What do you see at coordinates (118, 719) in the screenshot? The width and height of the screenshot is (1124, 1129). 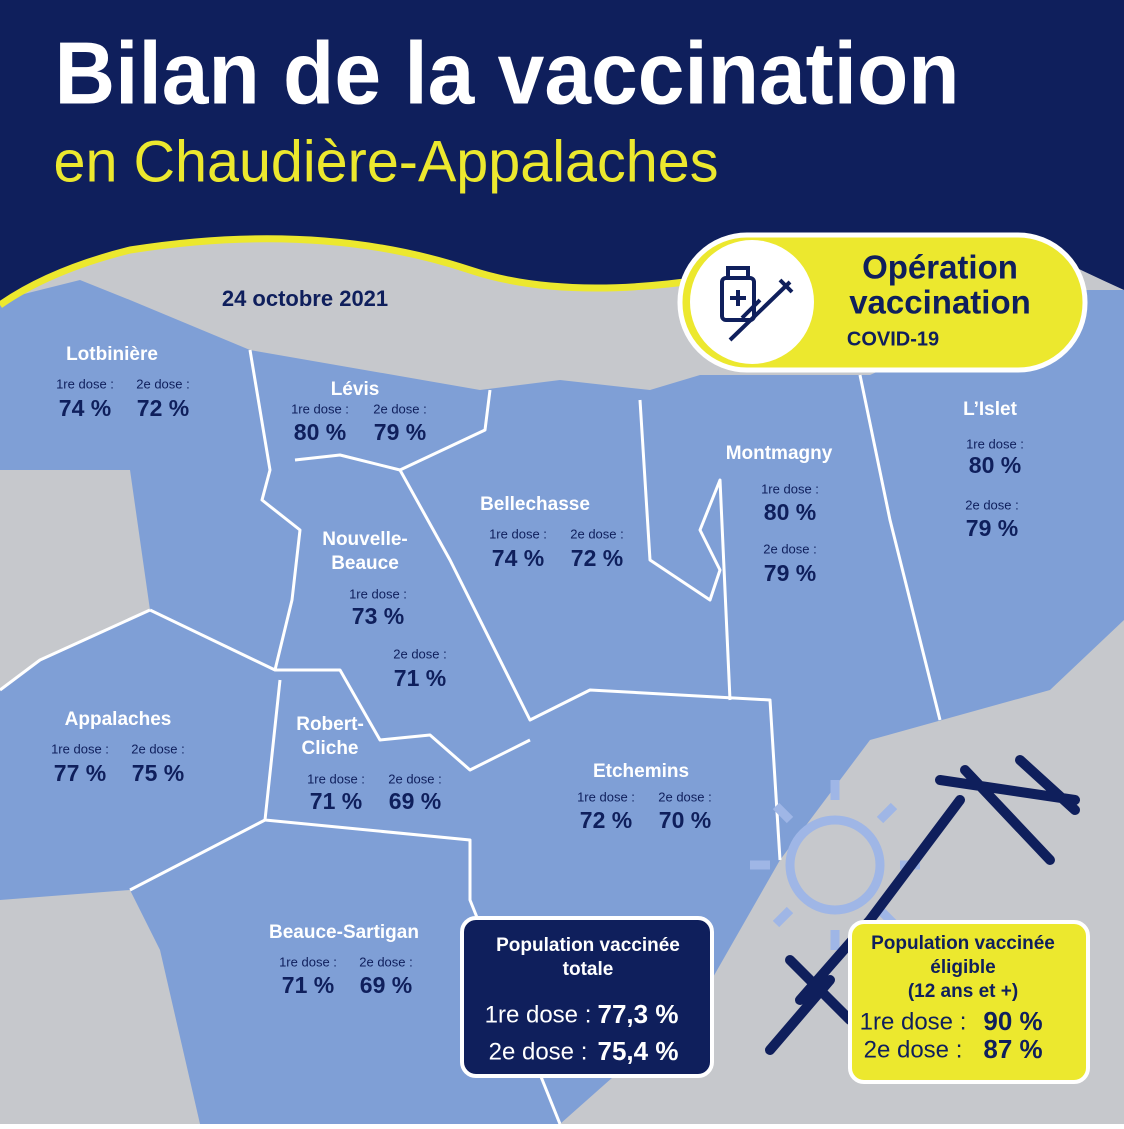 I see `region-name: Appalaches` at bounding box center [118, 719].